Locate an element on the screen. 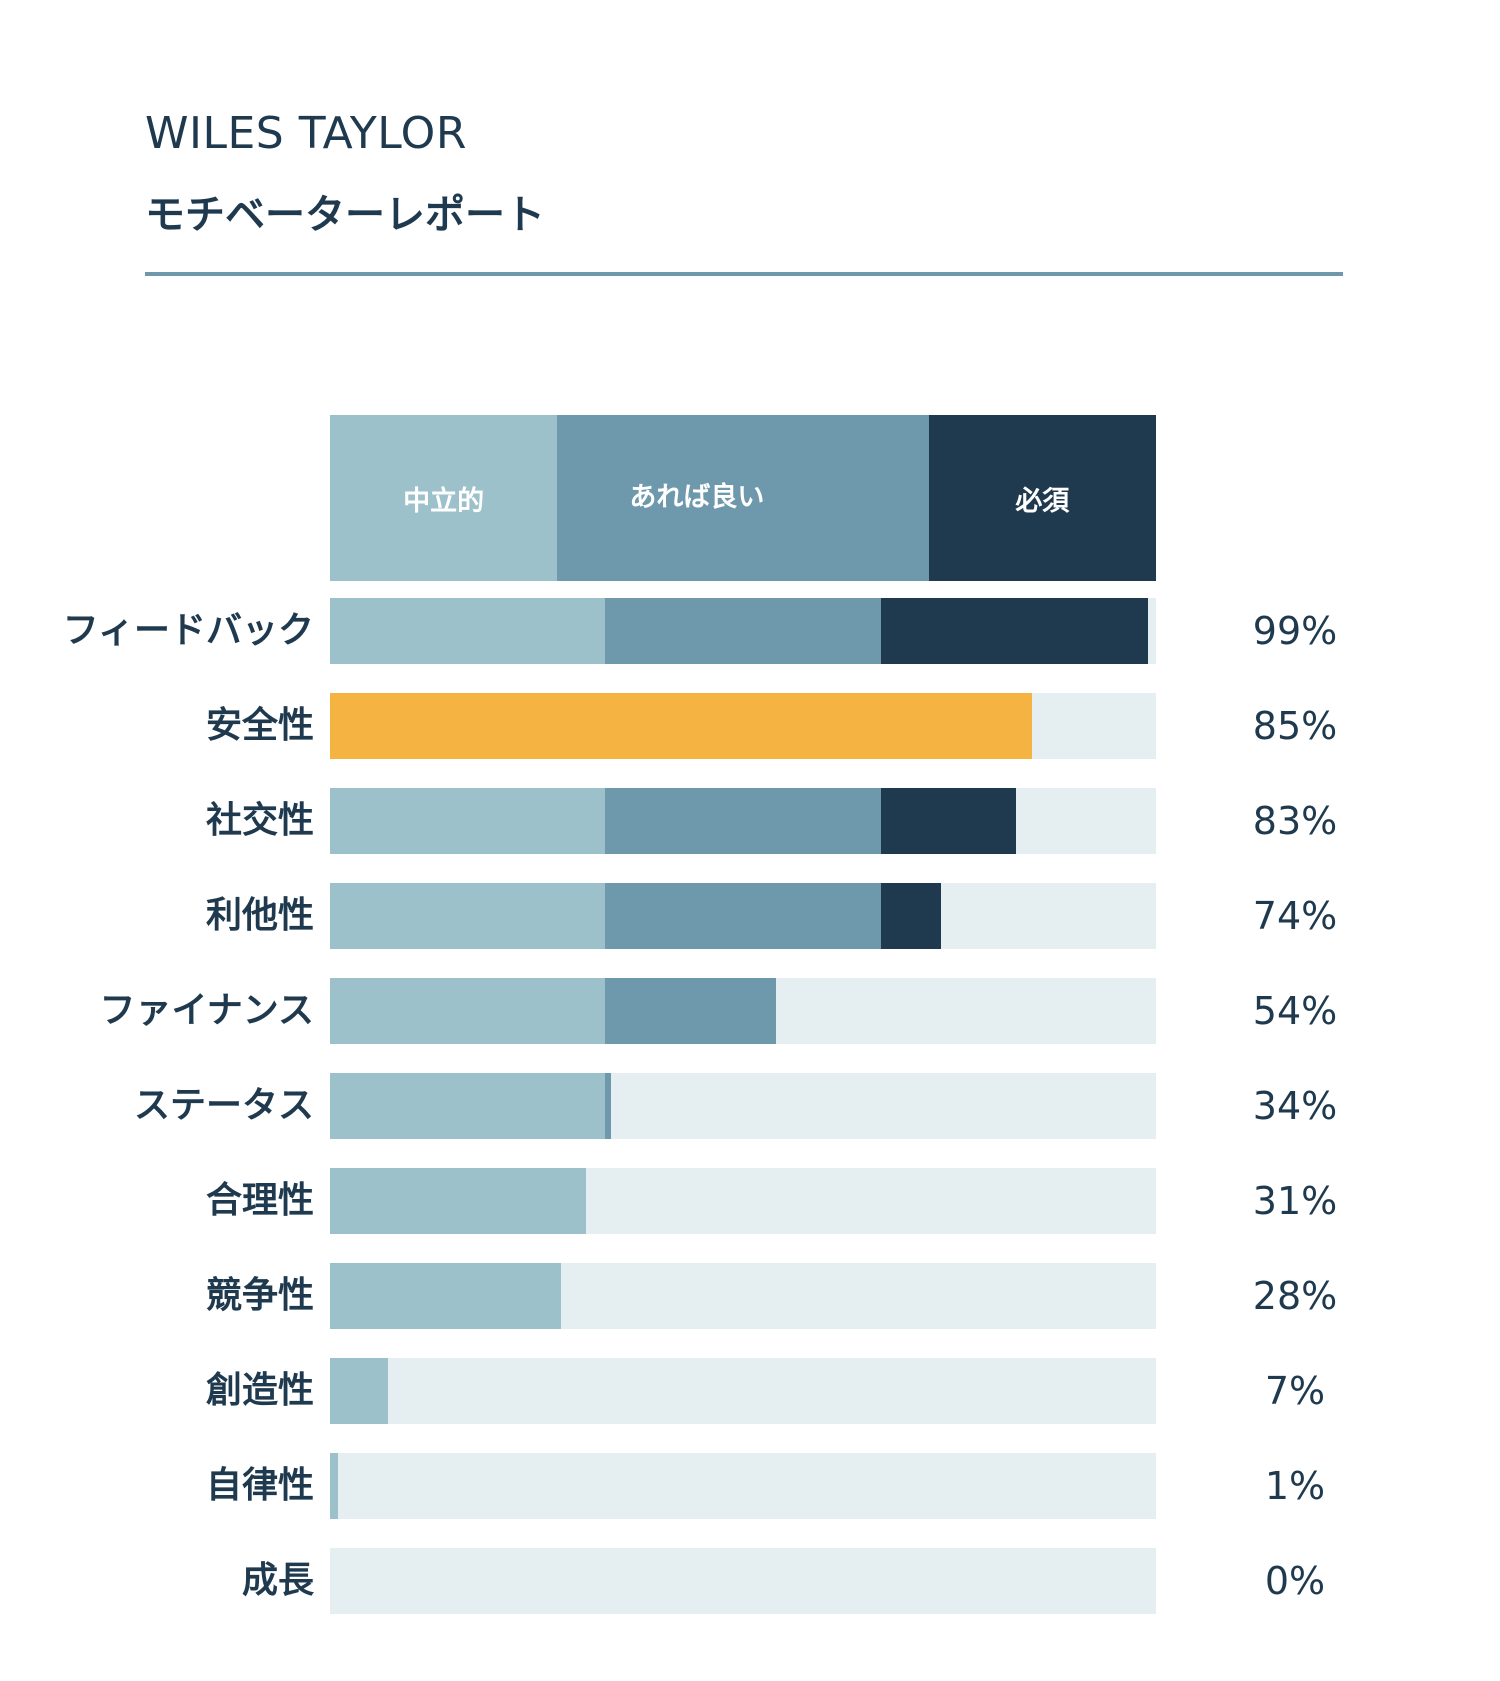 The width and height of the screenshot is (1500, 1681). legend-required: 必須 is located at coordinates (1042, 498).